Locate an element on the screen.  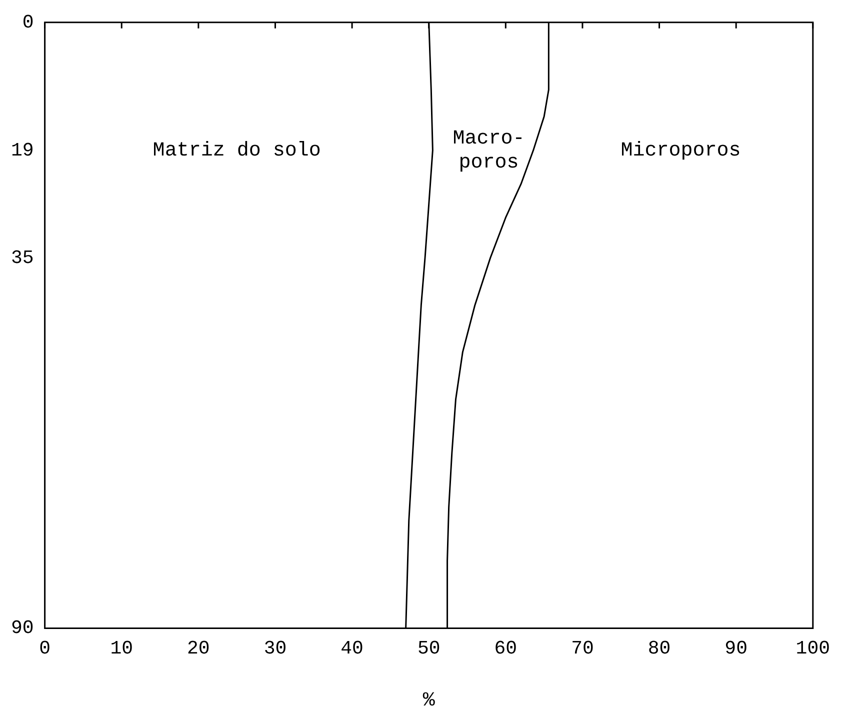
y-tick-label: 0 is located at coordinates (28, 22).